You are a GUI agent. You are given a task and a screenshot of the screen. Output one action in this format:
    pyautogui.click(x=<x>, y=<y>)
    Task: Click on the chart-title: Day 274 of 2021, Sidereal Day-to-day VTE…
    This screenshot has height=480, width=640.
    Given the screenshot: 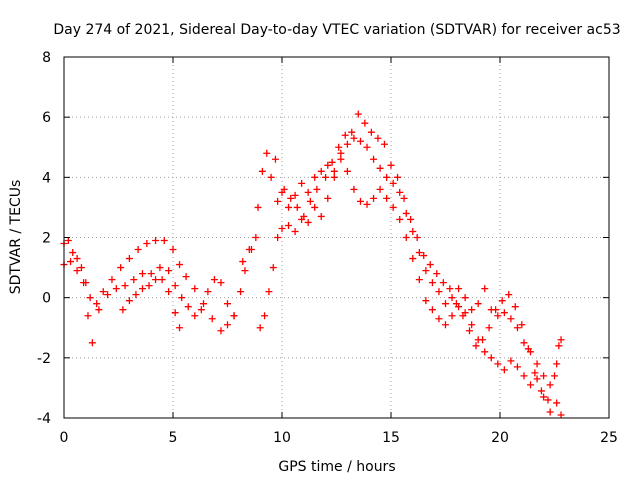 What is the action you would take?
    pyautogui.click(x=336, y=30)
    